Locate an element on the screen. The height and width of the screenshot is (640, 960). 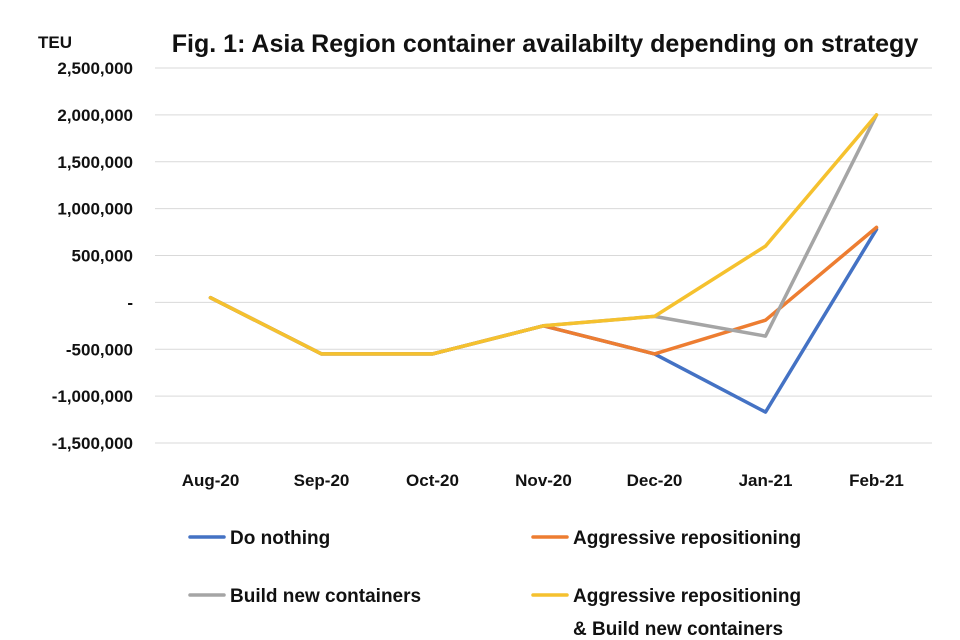
legend-label: Build new containers is located at coordinates (325, 596).